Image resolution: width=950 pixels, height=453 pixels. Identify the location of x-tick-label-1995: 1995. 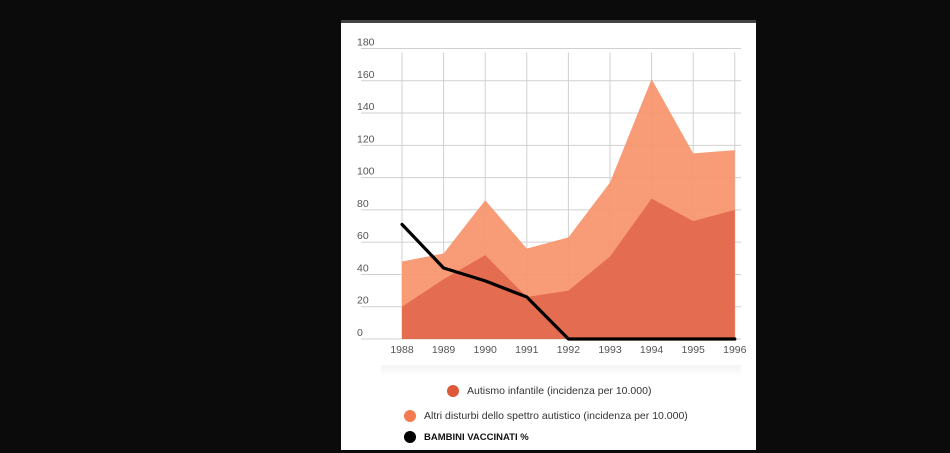
(694, 350).